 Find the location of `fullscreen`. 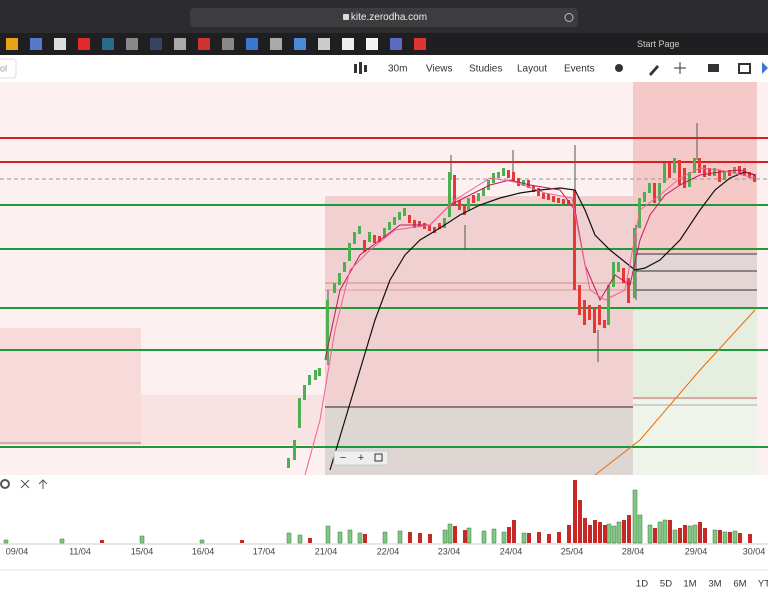

fullscreen is located at coordinates (378, 457).